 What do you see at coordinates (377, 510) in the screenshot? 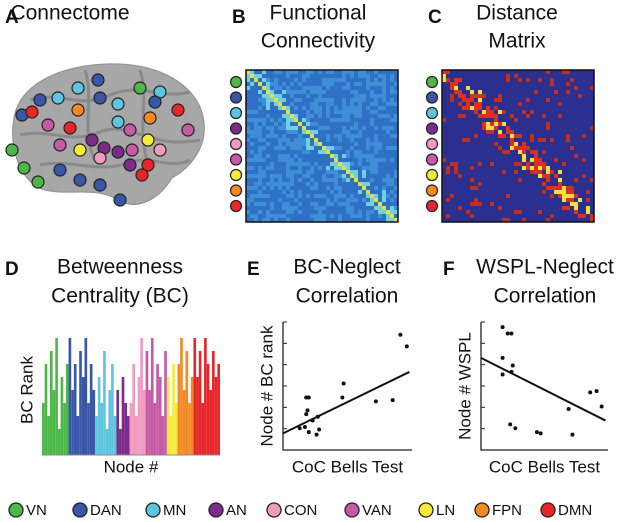
I see `legend-label: VAN` at bounding box center [377, 510].